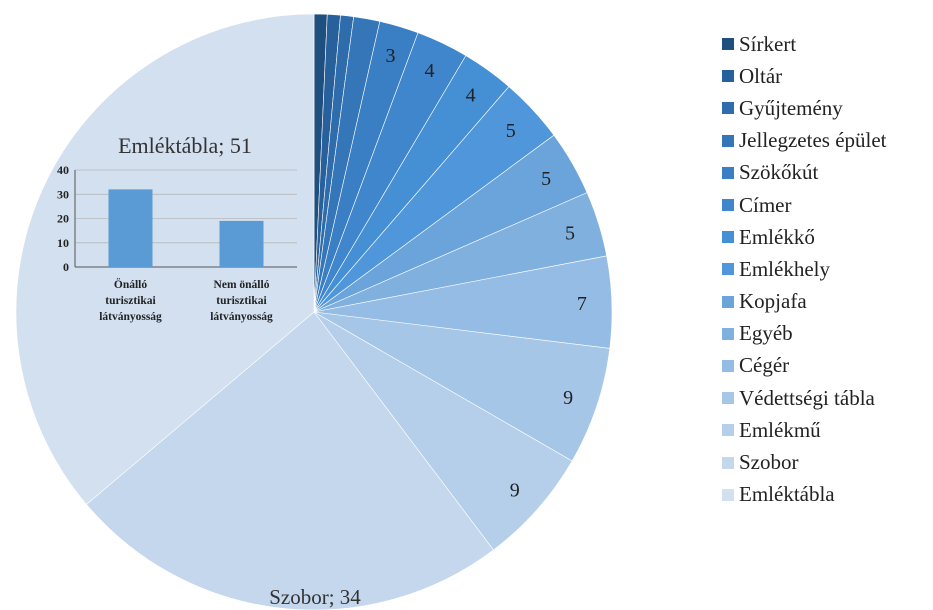 The image size is (933, 610). I want to click on pie-value-label-11: 9, so click(568, 398).